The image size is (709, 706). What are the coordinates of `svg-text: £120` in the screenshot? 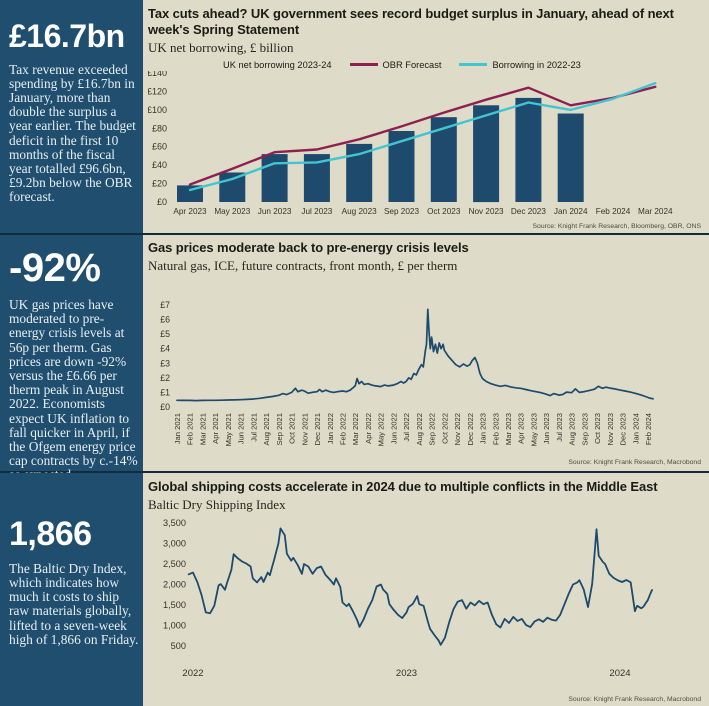 It's located at (157, 91).